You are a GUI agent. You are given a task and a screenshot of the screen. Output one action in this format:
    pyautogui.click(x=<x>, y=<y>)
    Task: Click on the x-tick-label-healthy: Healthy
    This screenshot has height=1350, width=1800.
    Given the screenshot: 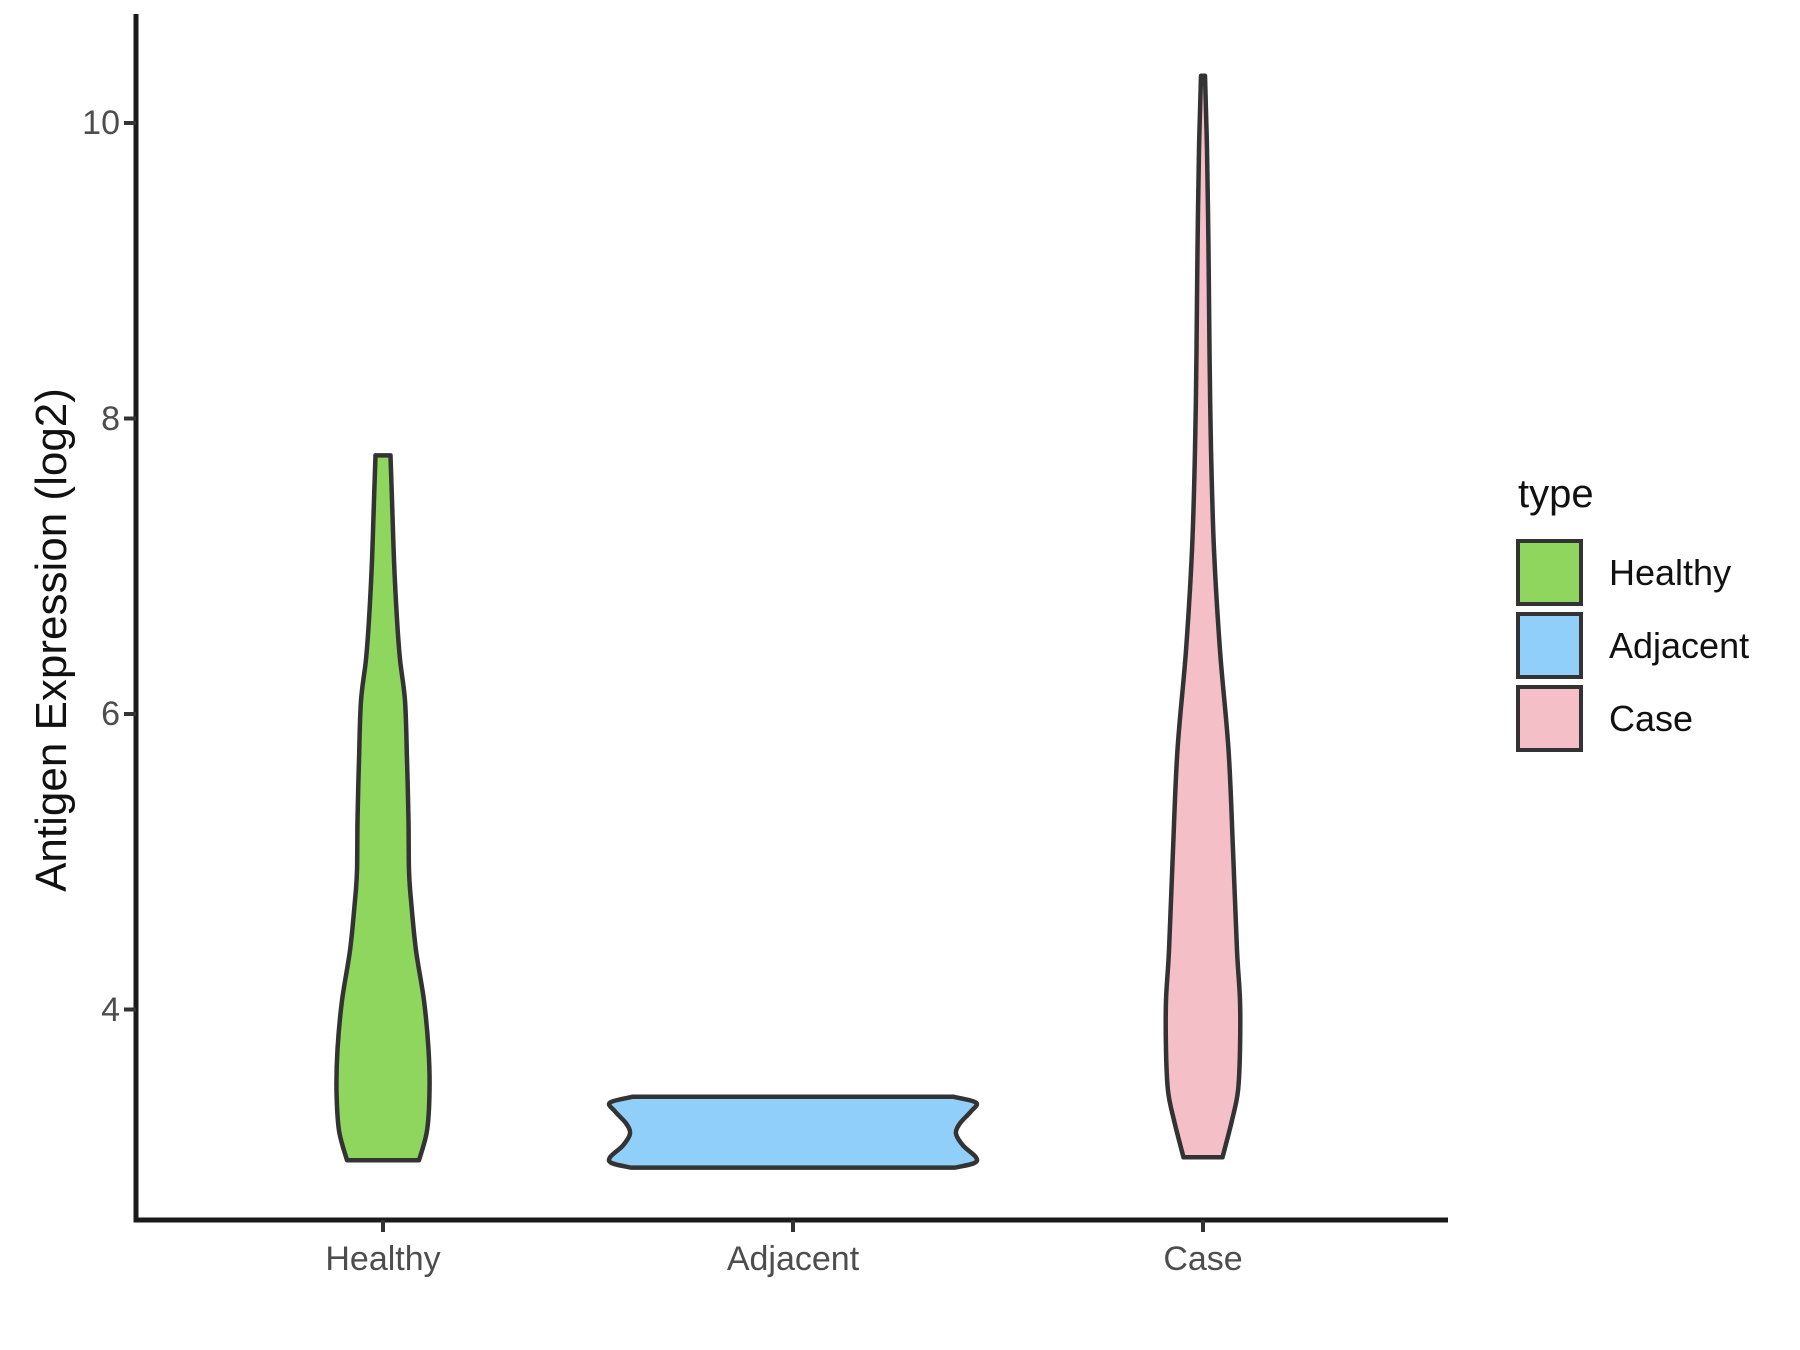 What is the action you would take?
    pyautogui.click(x=383, y=1259)
    